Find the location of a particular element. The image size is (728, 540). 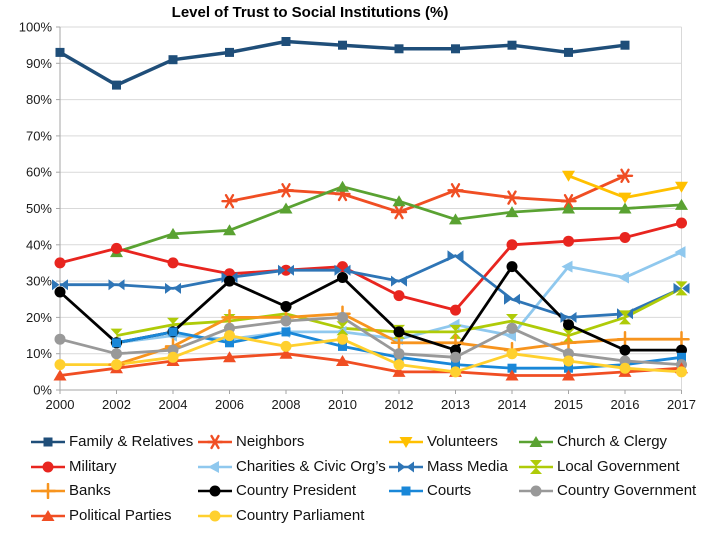

svg-text: 2006 is located at coordinates (229, 404).